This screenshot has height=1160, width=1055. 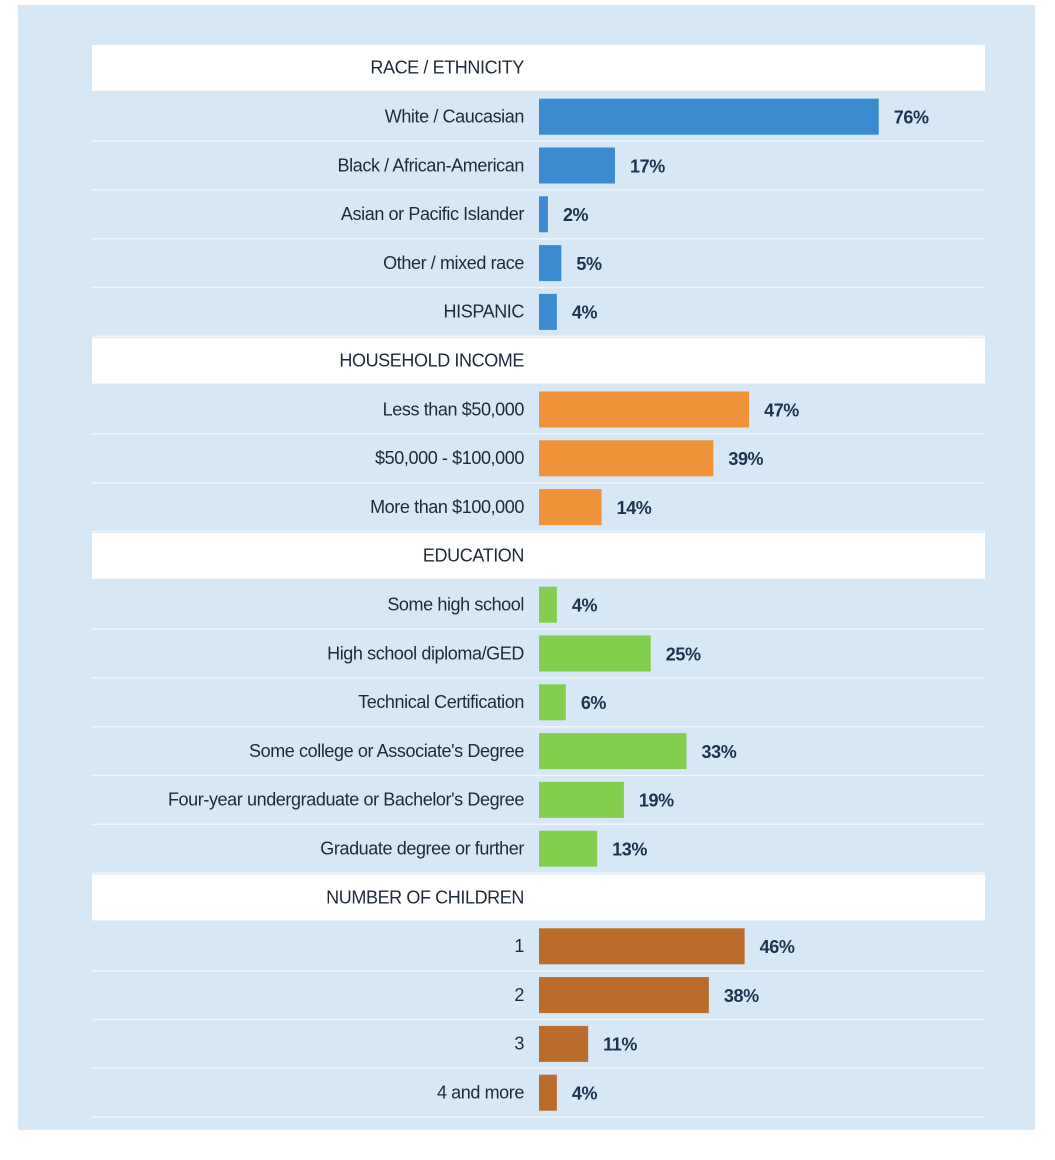 I want to click on group-title: NUMBER OF CHILDREN, so click(x=425, y=897).